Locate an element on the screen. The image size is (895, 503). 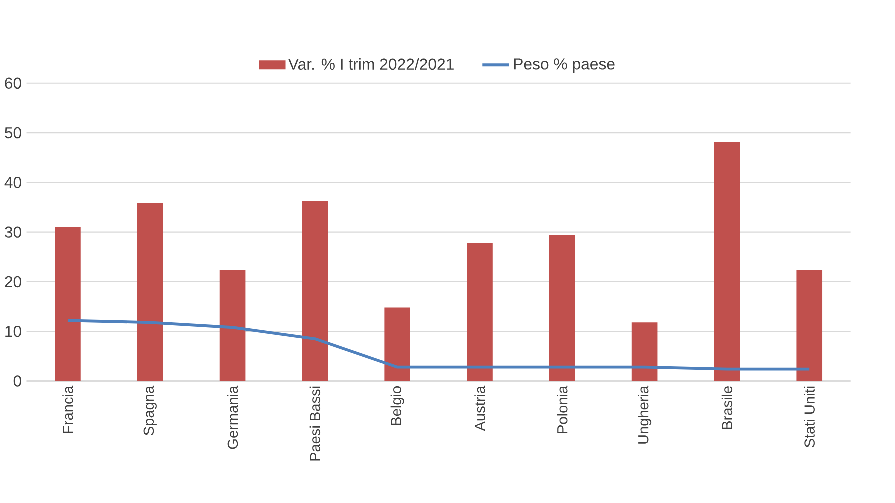
x-tick-label: Polonia is located at coordinates (562, 410).